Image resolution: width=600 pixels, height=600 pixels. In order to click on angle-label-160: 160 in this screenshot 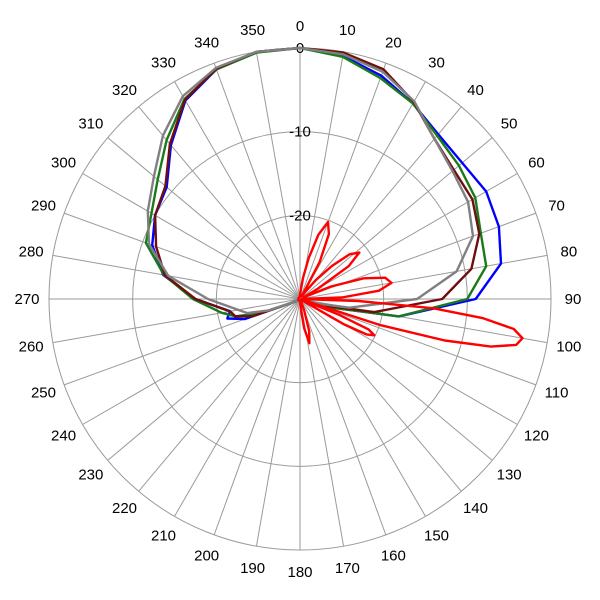, I will do `click(393, 556)`.